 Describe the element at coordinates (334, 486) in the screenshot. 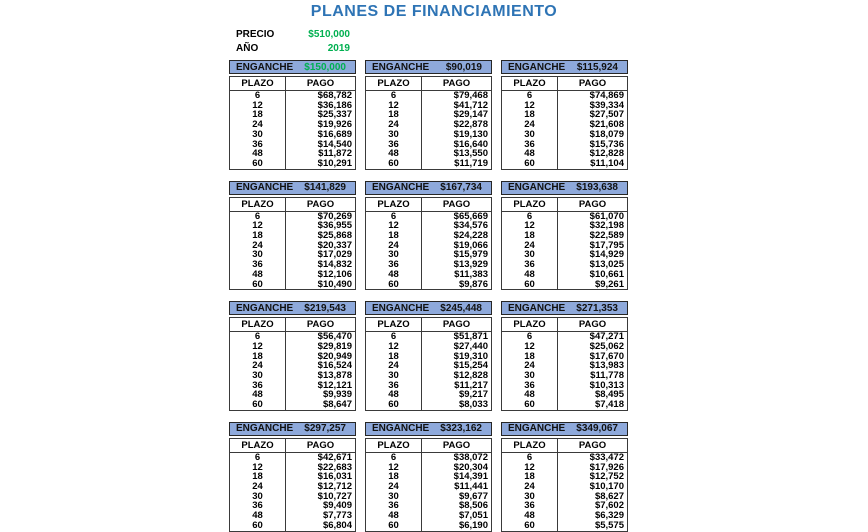

I see `pago-cell: $12,712` at that location.